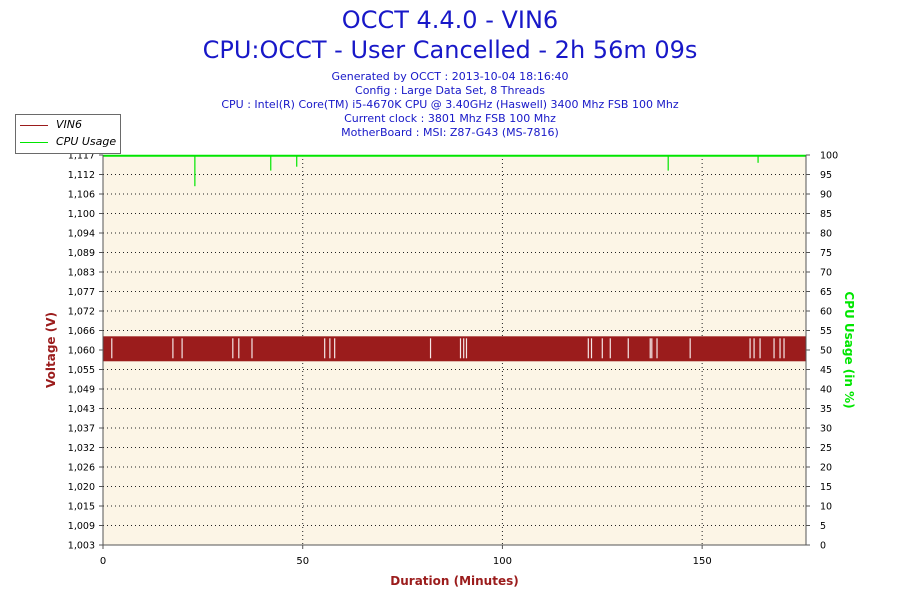  What do you see at coordinates (826, 312) in the screenshot?
I see `y2-tick-label: 60` at bounding box center [826, 312].